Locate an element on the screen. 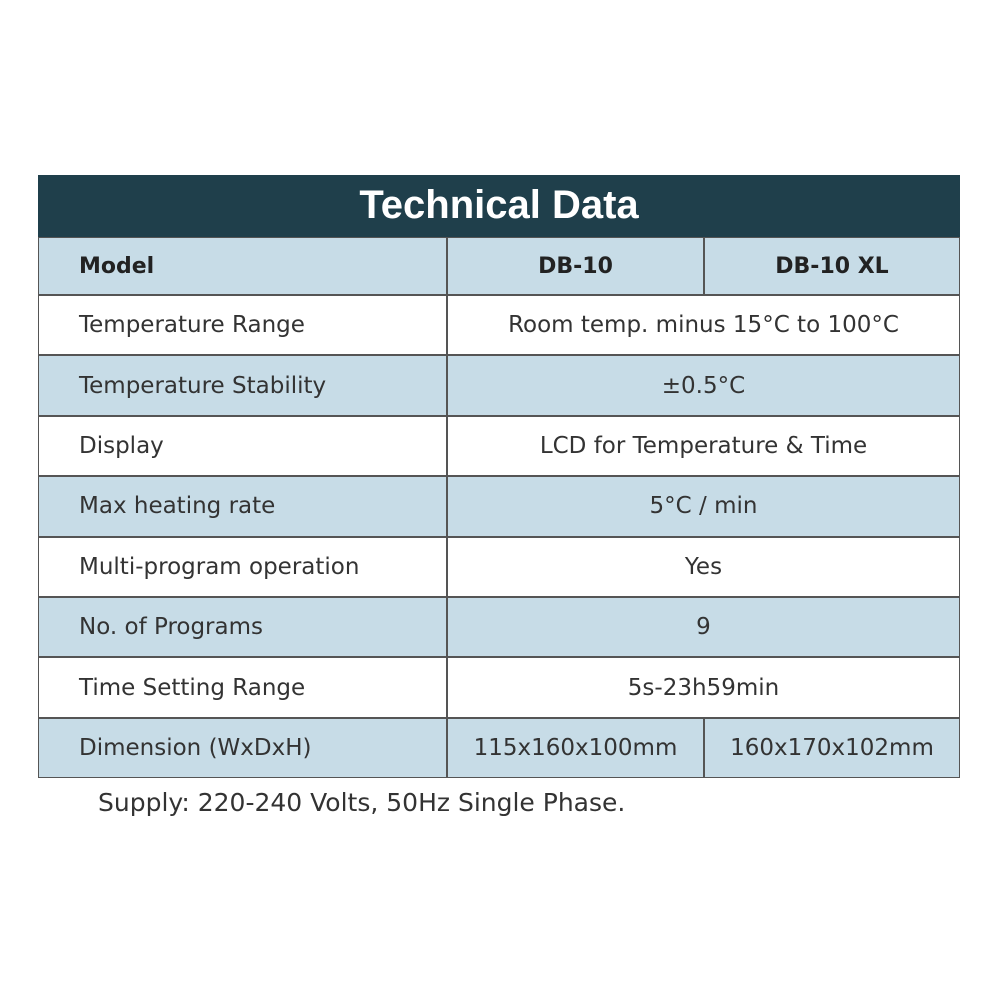 The width and height of the screenshot is (1000, 1000). header-cell: DB-10 is located at coordinates (575, 266).